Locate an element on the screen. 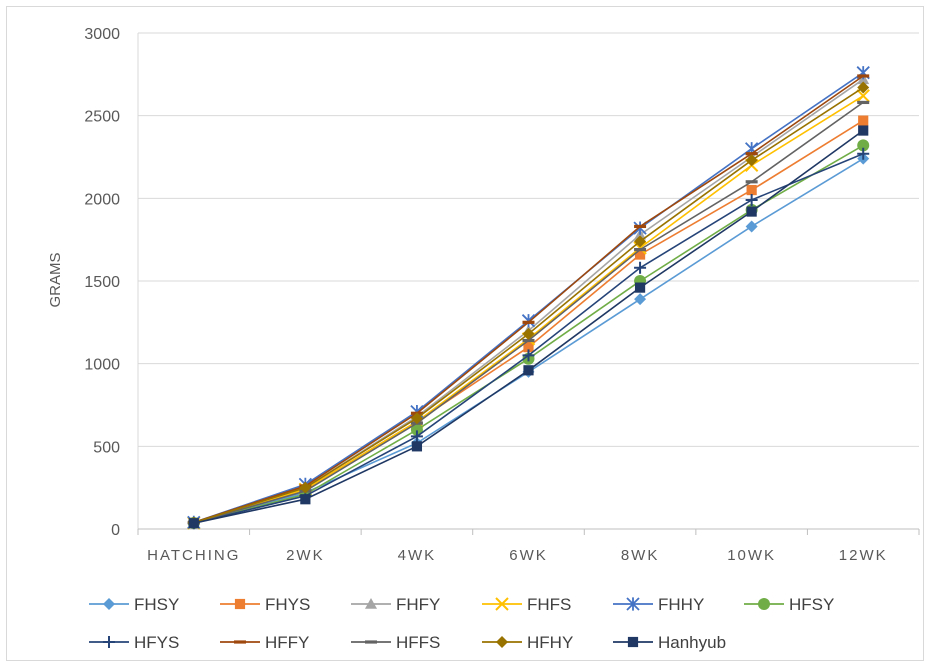  legend-label: FHFY is located at coordinates (418, 604).